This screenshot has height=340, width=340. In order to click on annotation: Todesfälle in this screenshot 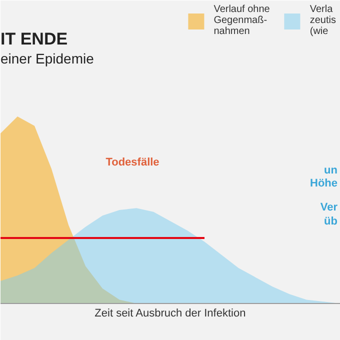, I will do `click(133, 162)`.